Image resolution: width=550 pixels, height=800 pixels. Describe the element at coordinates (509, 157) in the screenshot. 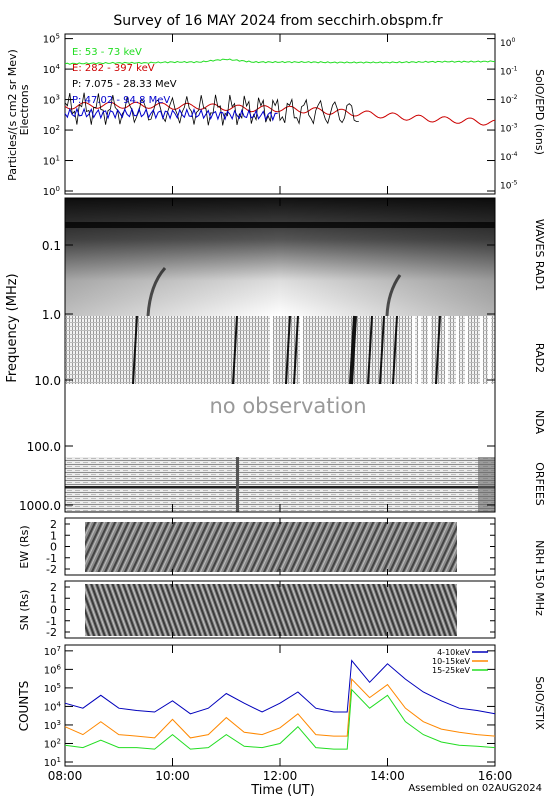

I see `epd-right-tick-label: 10⁻⁴` at that location.